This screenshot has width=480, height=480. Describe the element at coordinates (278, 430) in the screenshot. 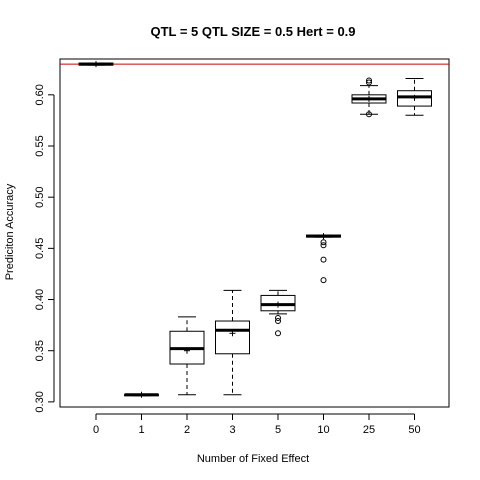

I see `x-tick-label: 5` at that location.